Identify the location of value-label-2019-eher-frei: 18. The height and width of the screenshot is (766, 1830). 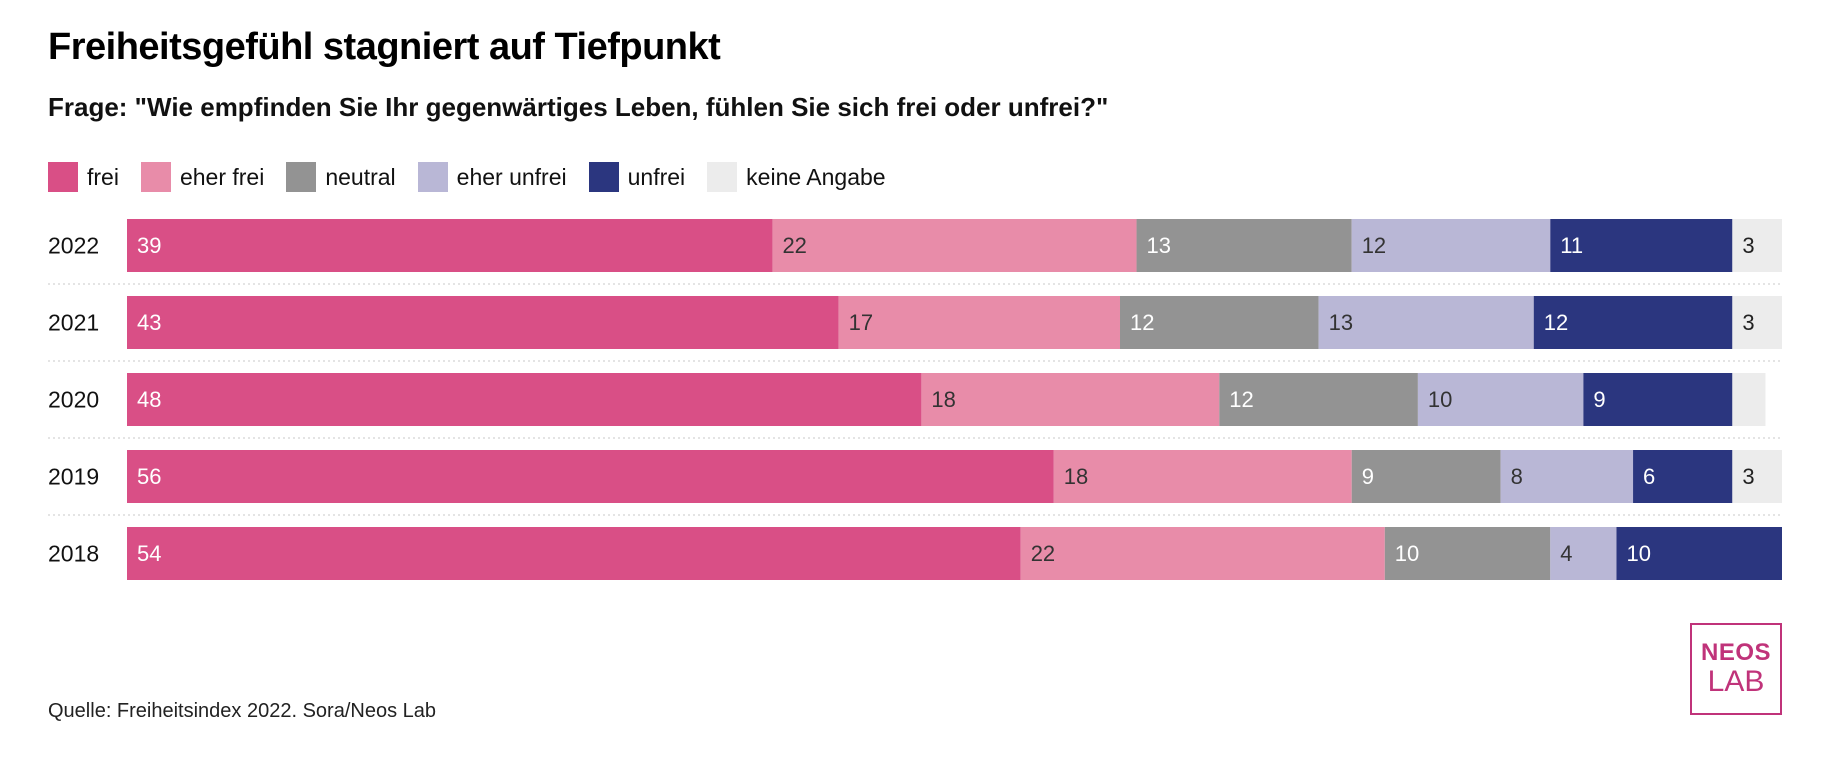
(1076, 476).